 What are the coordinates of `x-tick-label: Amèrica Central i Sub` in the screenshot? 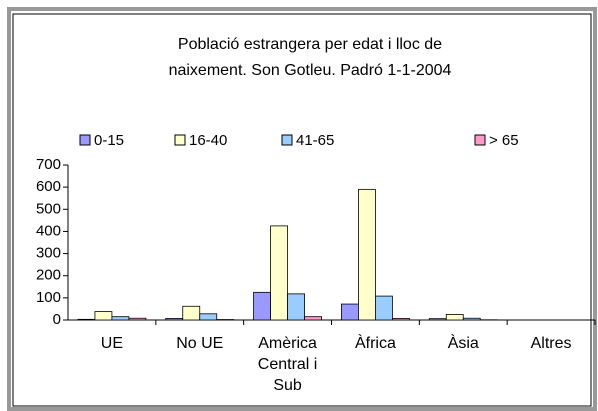 It's located at (287, 364).